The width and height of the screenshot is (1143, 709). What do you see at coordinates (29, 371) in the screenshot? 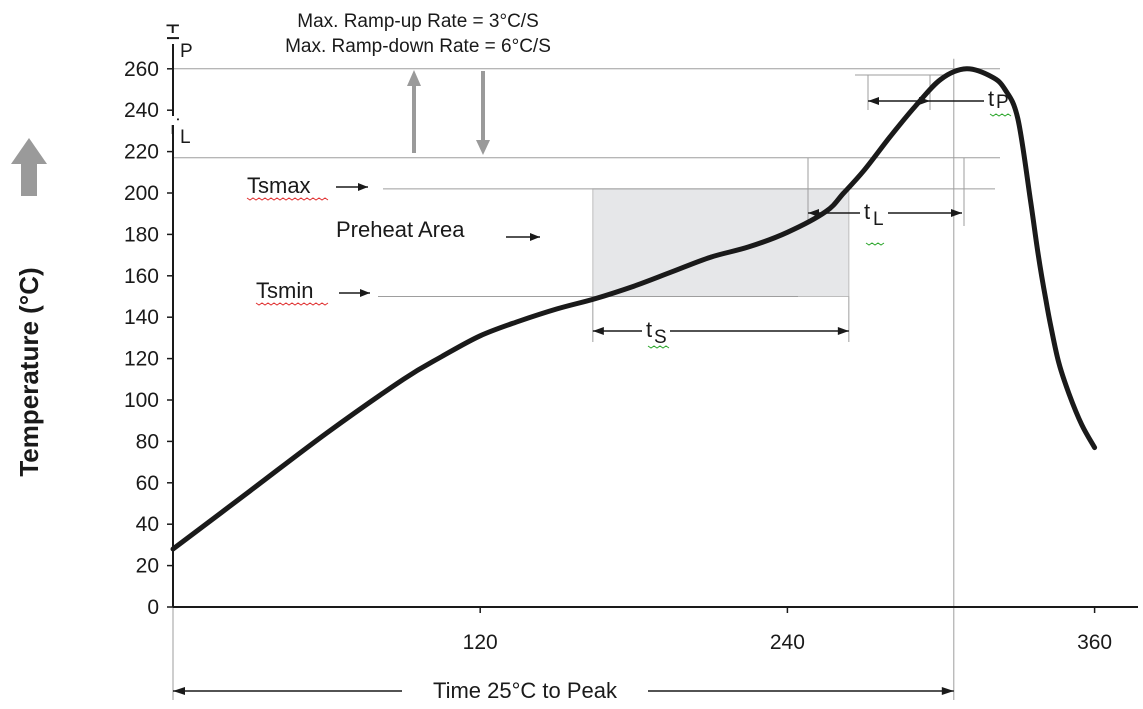
I see `y-axis-label: Temperature (°C)` at bounding box center [29, 371].